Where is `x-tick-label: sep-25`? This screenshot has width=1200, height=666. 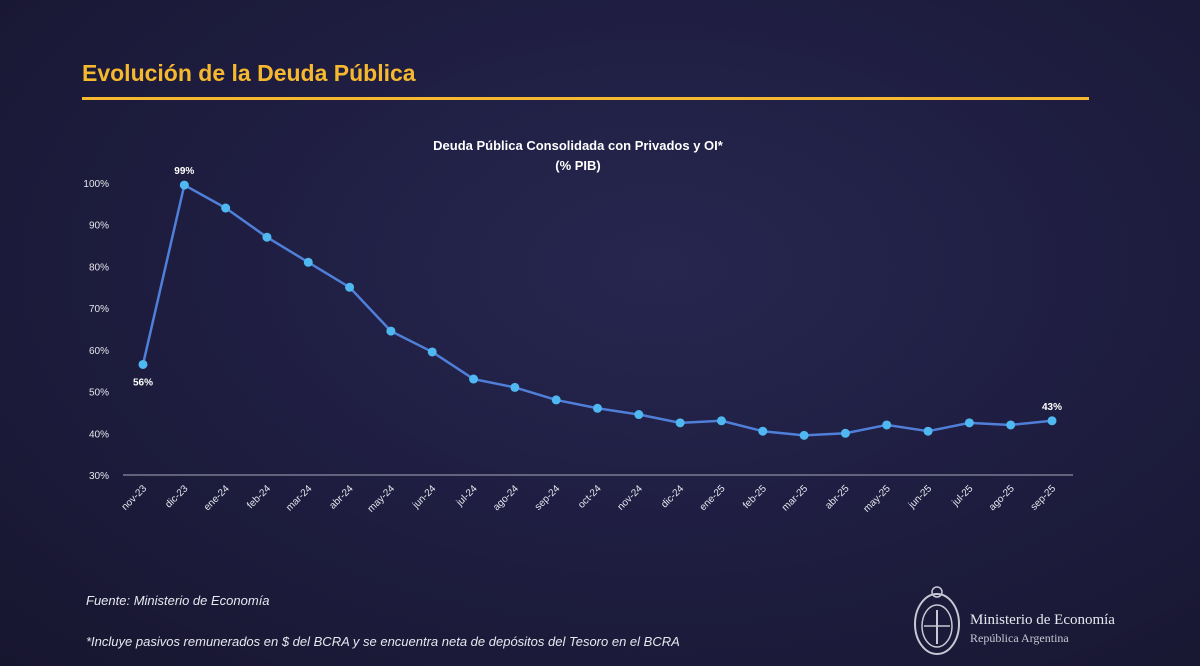 x-tick-label: sep-25 is located at coordinates (1044, 498).